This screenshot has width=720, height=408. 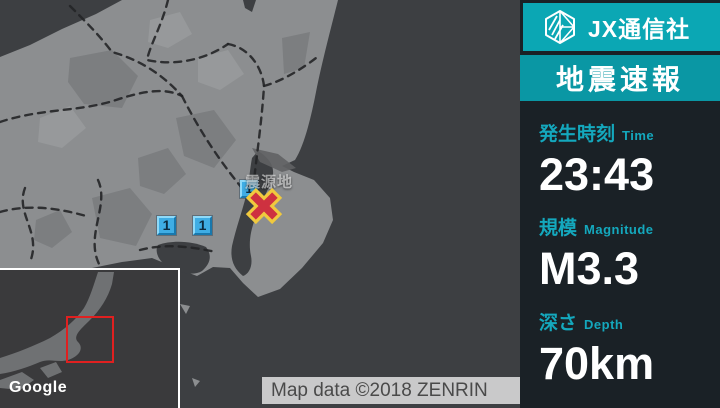 What do you see at coordinates (391, 390) in the screenshot?
I see `map-attribution: Map data ©2018 ZENRIN` at bounding box center [391, 390].